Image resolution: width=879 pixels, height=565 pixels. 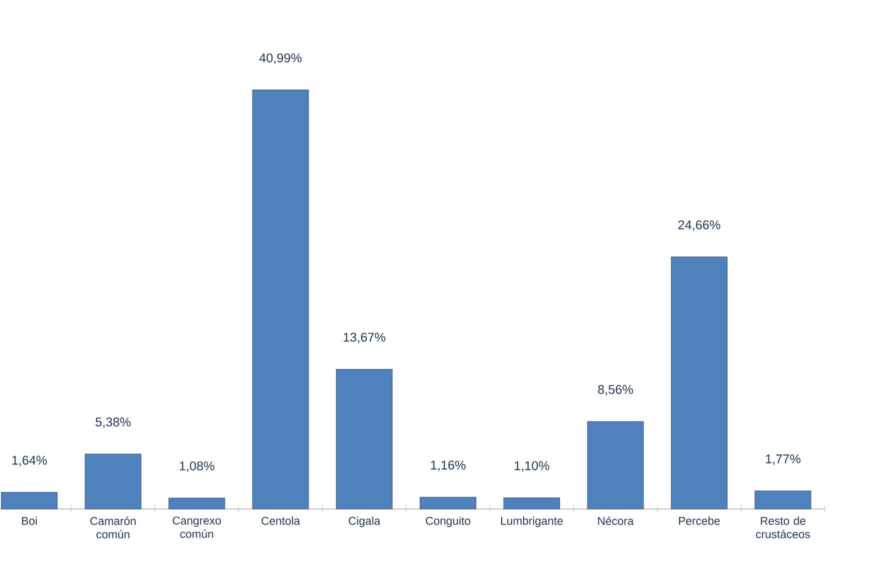 I want to click on data-label: 1,10%, so click(x=532, y=466).